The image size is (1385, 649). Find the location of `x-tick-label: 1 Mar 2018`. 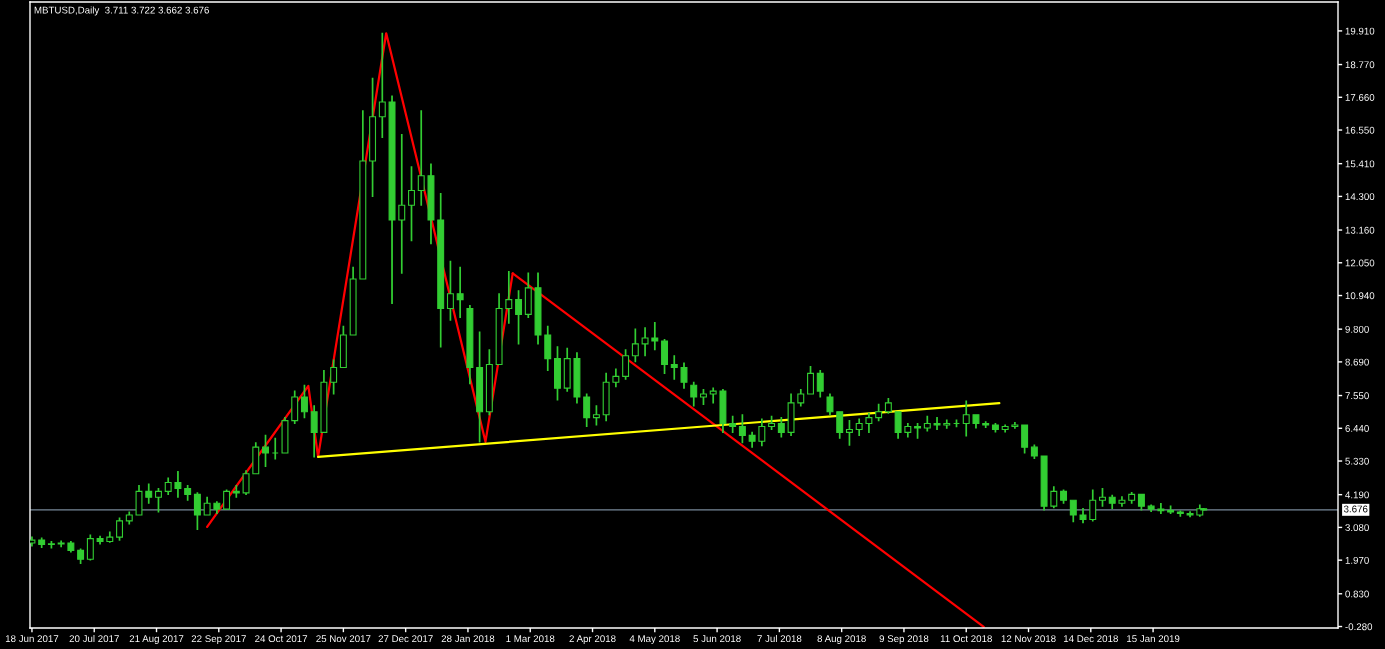

x-tick-label: 1 Mar 2018 is located at coordinates (530, 639).